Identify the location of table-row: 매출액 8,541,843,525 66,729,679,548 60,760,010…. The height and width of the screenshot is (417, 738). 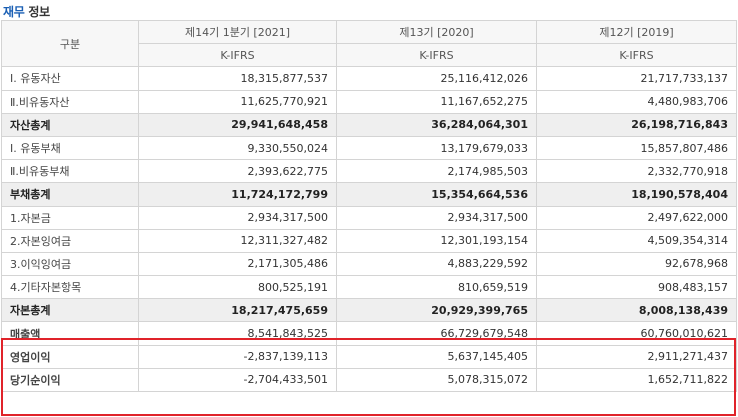
(369, 333).